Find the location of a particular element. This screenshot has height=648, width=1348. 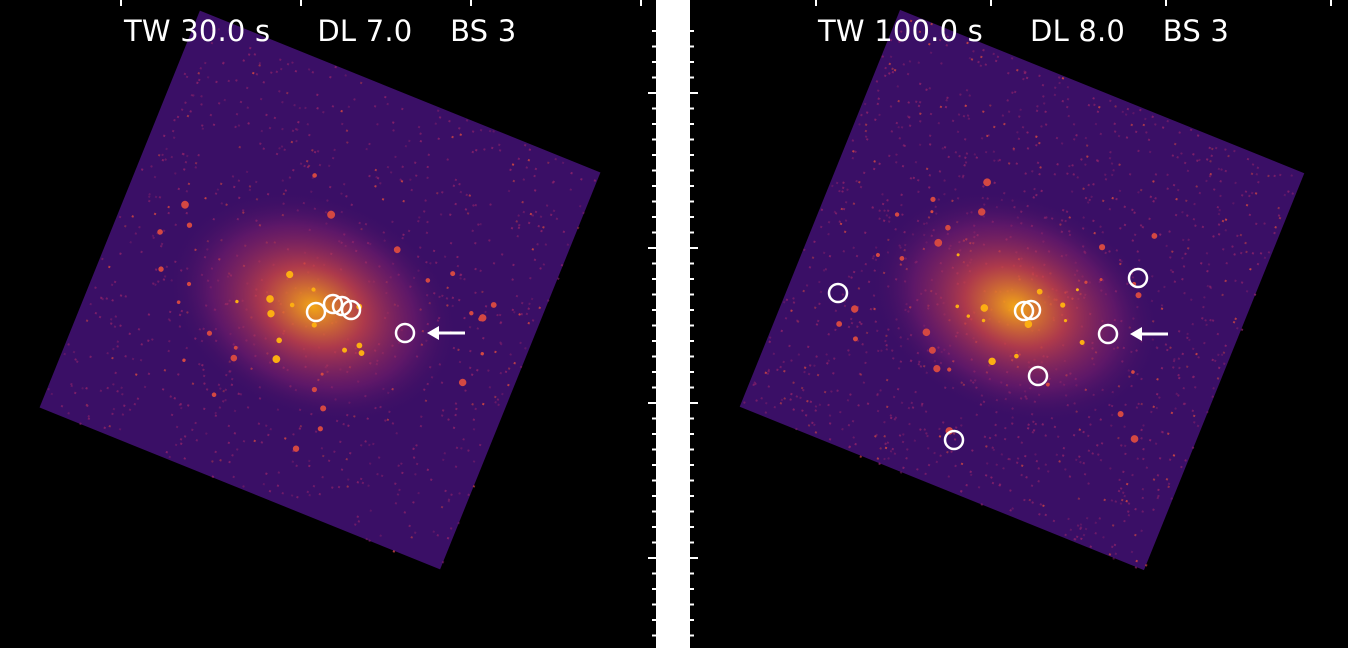

source-marker-circle is located at coordinates (316, 312).